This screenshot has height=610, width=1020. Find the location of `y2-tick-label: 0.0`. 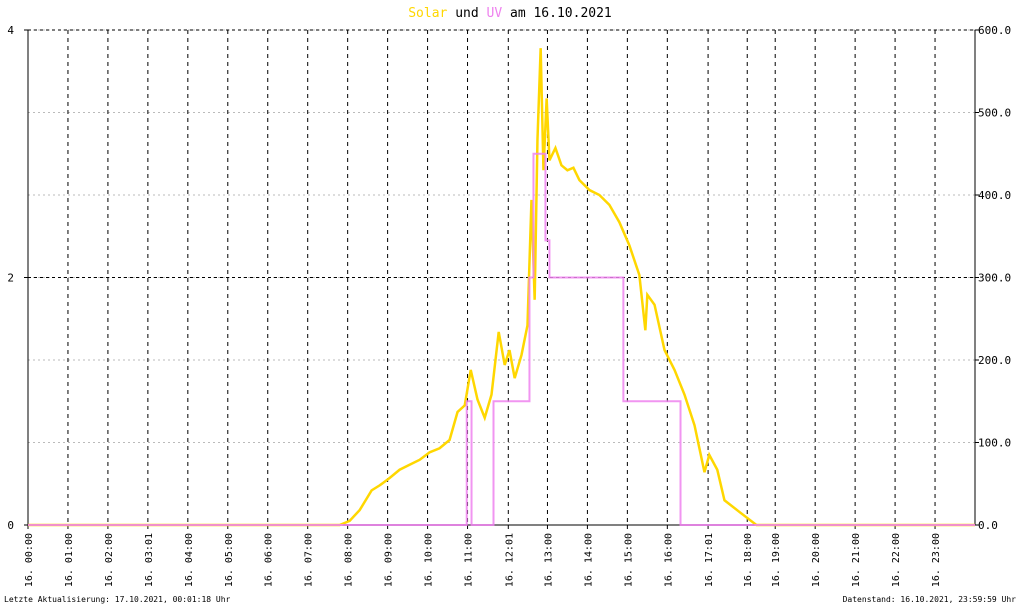

y2-tick-label: 0.0 is located at coordinates (988, 525).